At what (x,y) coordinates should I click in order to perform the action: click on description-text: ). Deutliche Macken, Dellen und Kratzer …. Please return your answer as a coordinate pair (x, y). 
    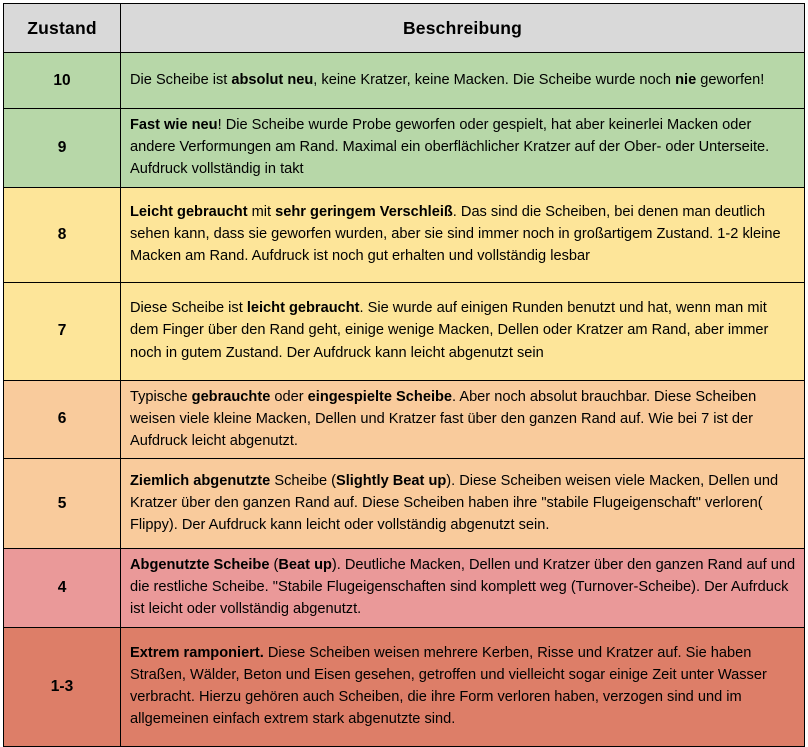
    Looking at the image, I should click on (463, 587).